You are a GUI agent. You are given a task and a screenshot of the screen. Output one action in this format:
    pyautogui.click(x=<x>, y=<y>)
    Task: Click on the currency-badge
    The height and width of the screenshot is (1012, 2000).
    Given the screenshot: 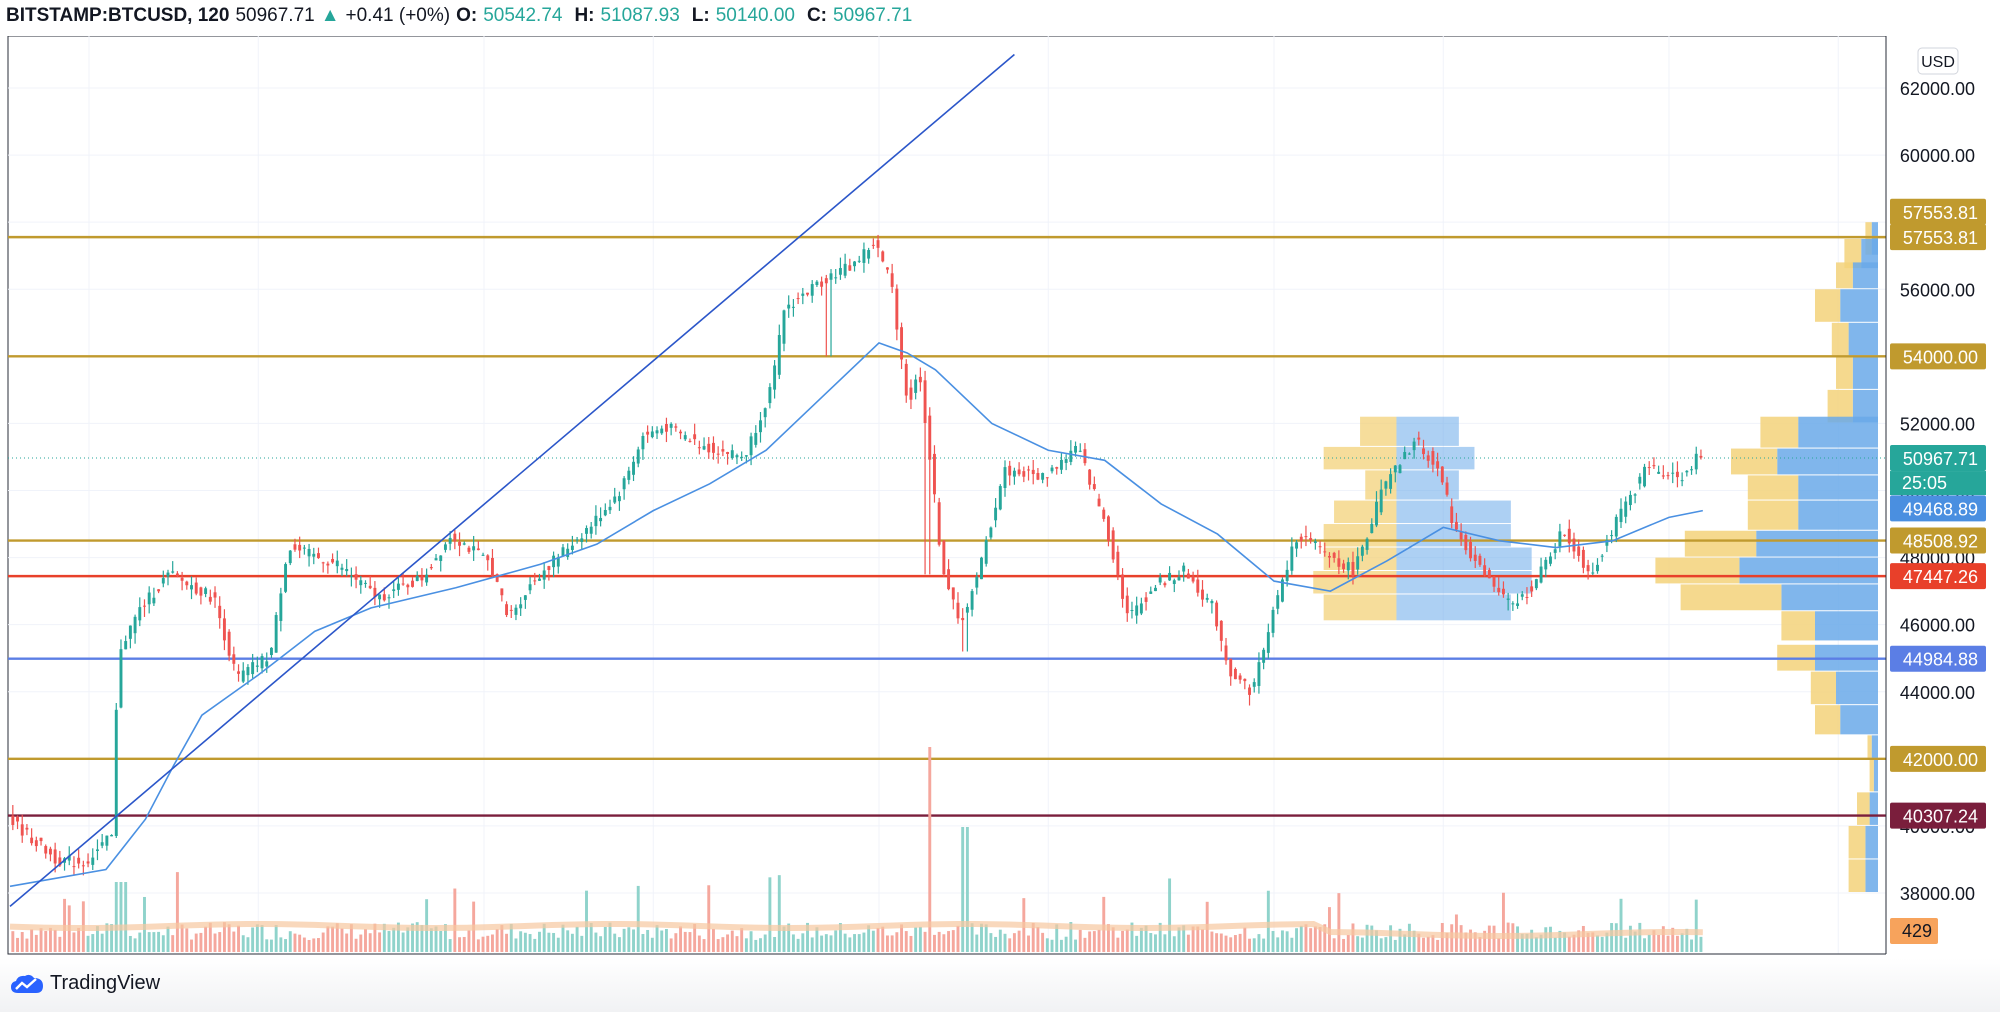 What is the action you would take?
    pyautogui.click(x=1938, y=61)
    